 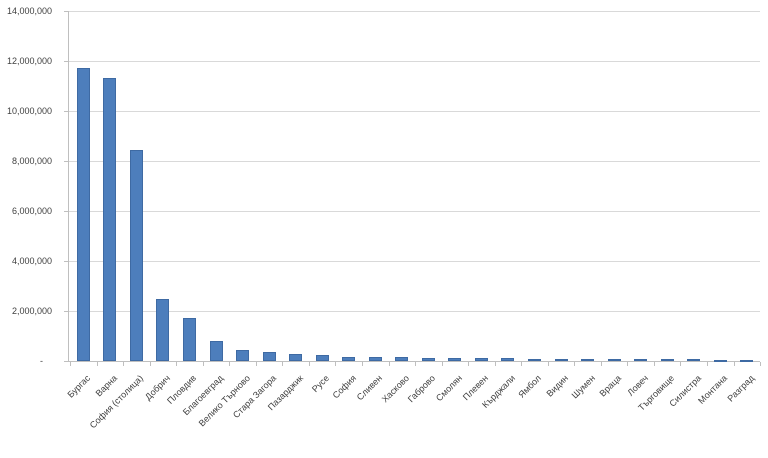 I want to click on y-axis-tick-label: -, so click(x=41, y=361).